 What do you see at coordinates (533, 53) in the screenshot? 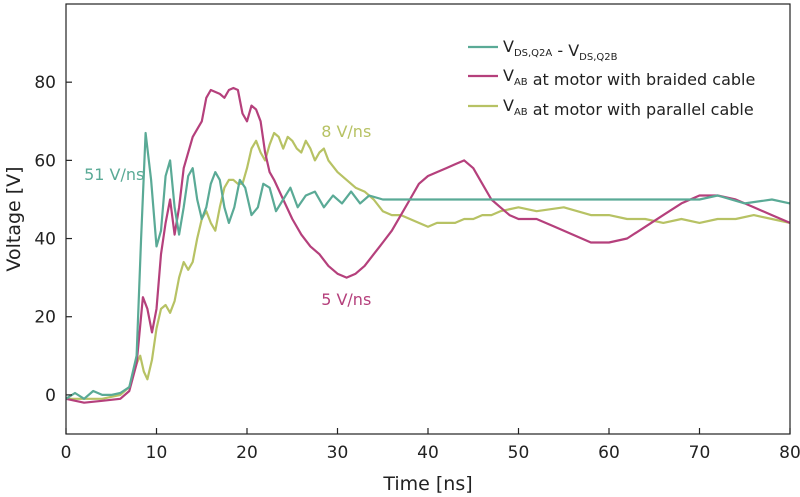
I see `legend-text-subscript: DS,Q2A` at bounding box center [533, 53].